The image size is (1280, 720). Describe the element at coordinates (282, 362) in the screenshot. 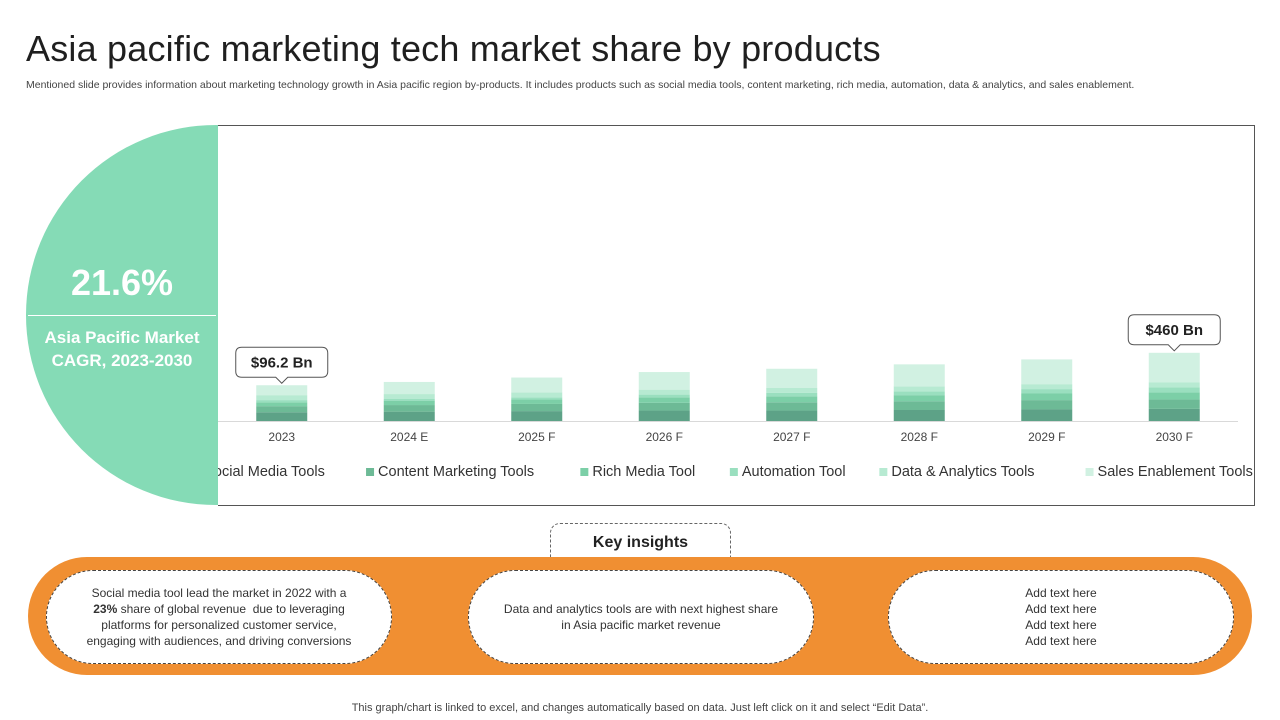

I see `data-label: $96.2 Bn` at that location.